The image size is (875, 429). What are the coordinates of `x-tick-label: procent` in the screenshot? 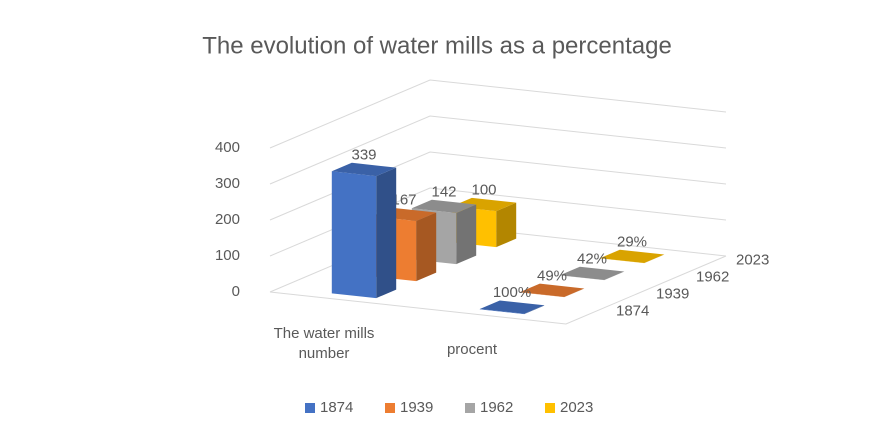 It's located at (472, 349).